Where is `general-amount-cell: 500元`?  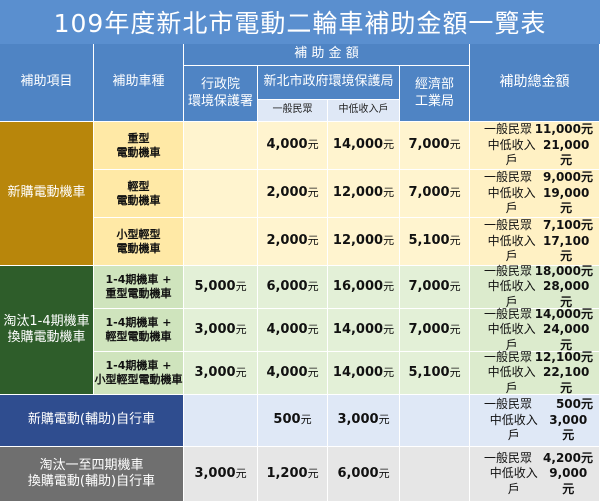
general-amount-cell: 500元 is located at coordinates (293, 421).